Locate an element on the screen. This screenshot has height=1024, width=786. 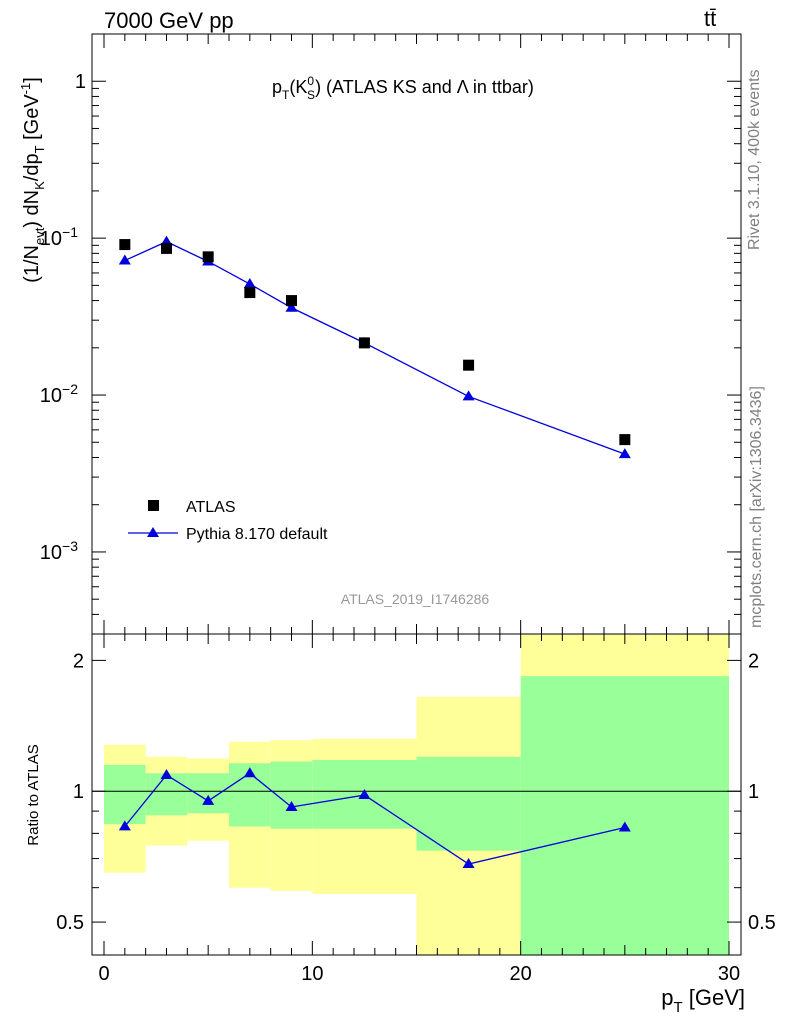
ratio-y-tick-label-right-0: 0.5 is located at coordinates (762, 923).